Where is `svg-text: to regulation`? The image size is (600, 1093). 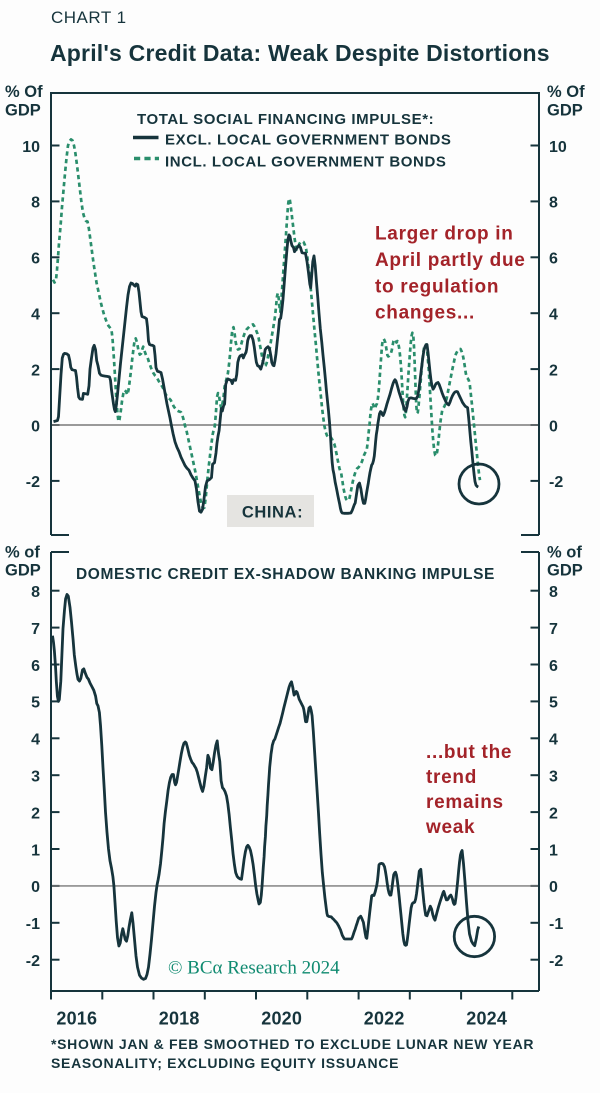 svg-text: to regulation is located at coordinates (437, 286).